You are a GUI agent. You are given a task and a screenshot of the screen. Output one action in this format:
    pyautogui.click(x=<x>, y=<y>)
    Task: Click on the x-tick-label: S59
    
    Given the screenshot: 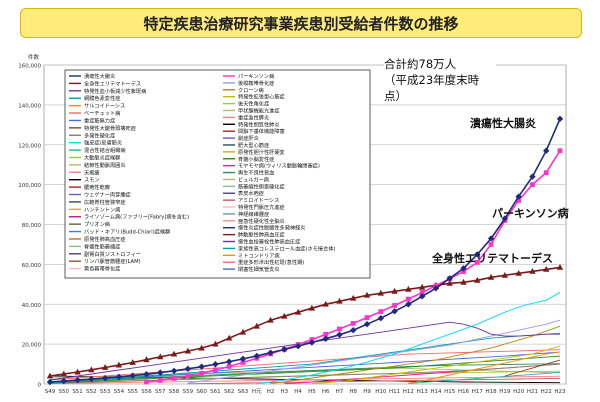 What is the action you would take?
    pyautogui.click(x=188, y=392)
    